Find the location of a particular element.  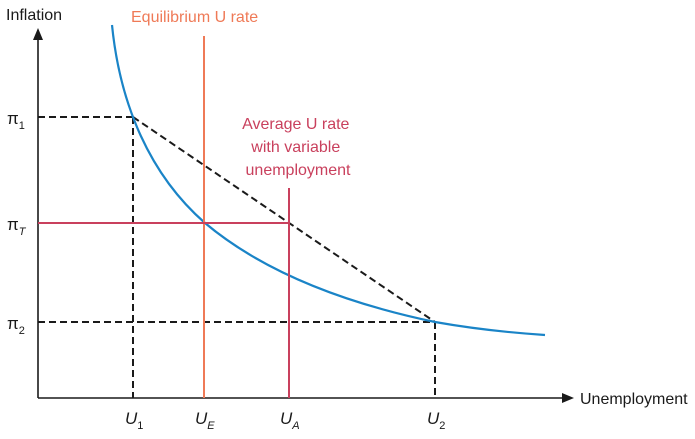

x-tick-ue: UE is located at coordinates (205, 420).